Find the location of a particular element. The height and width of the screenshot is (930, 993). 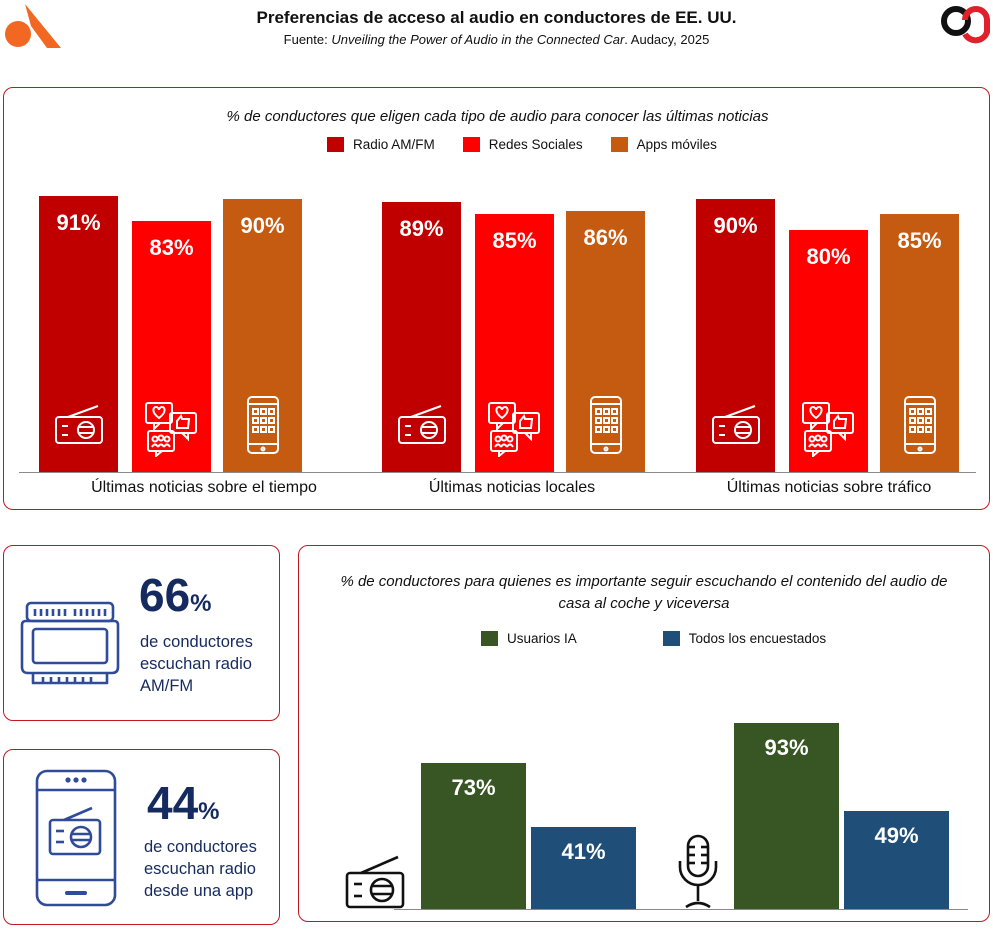

legend-item-ia-users: Usuarios IA is located at coordinates (529, 638).